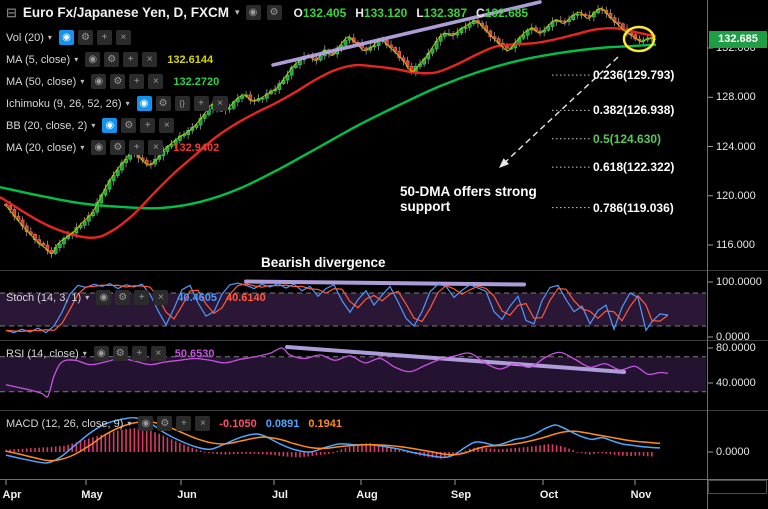 Image resolution: width=768 pixels, height=509 pixels. I want to click on rsi-caret-icon: ▾, so click(84, 353).